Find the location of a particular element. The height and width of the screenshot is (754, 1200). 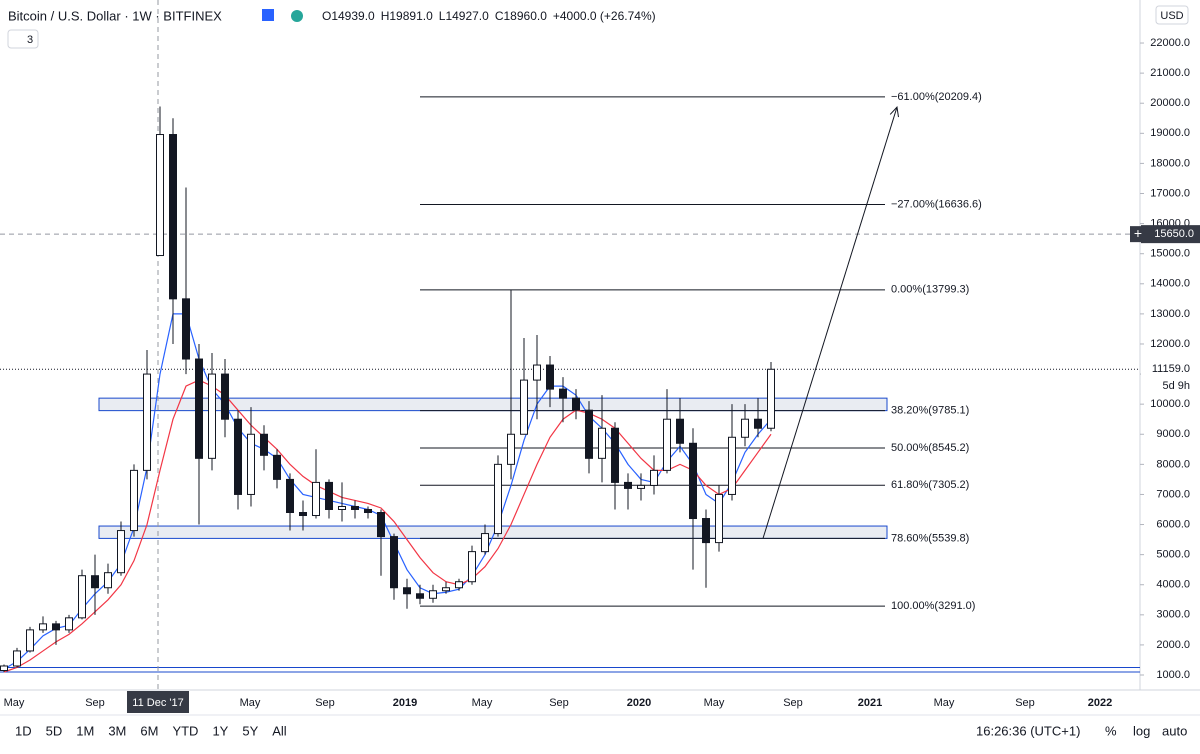

scale-option: auto is located at coordinates (1174, 730).